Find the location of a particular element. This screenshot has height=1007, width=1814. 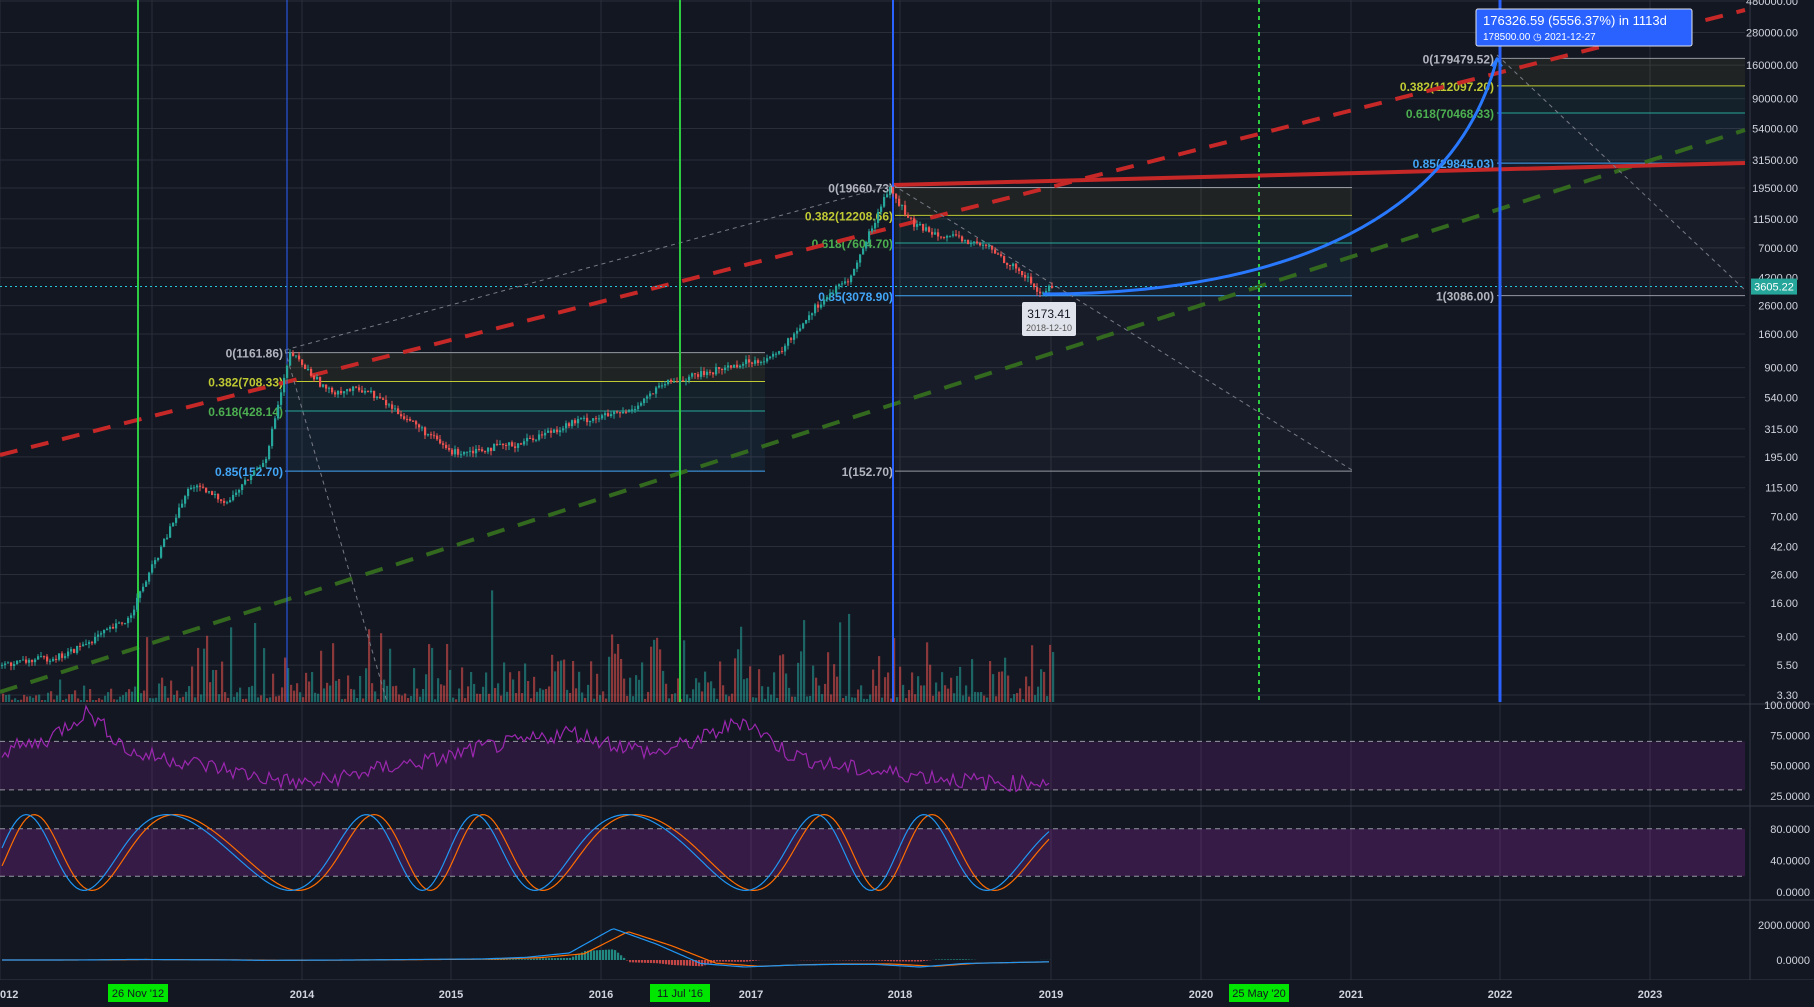

trend-dotted is located at coordinates (1122, 327).